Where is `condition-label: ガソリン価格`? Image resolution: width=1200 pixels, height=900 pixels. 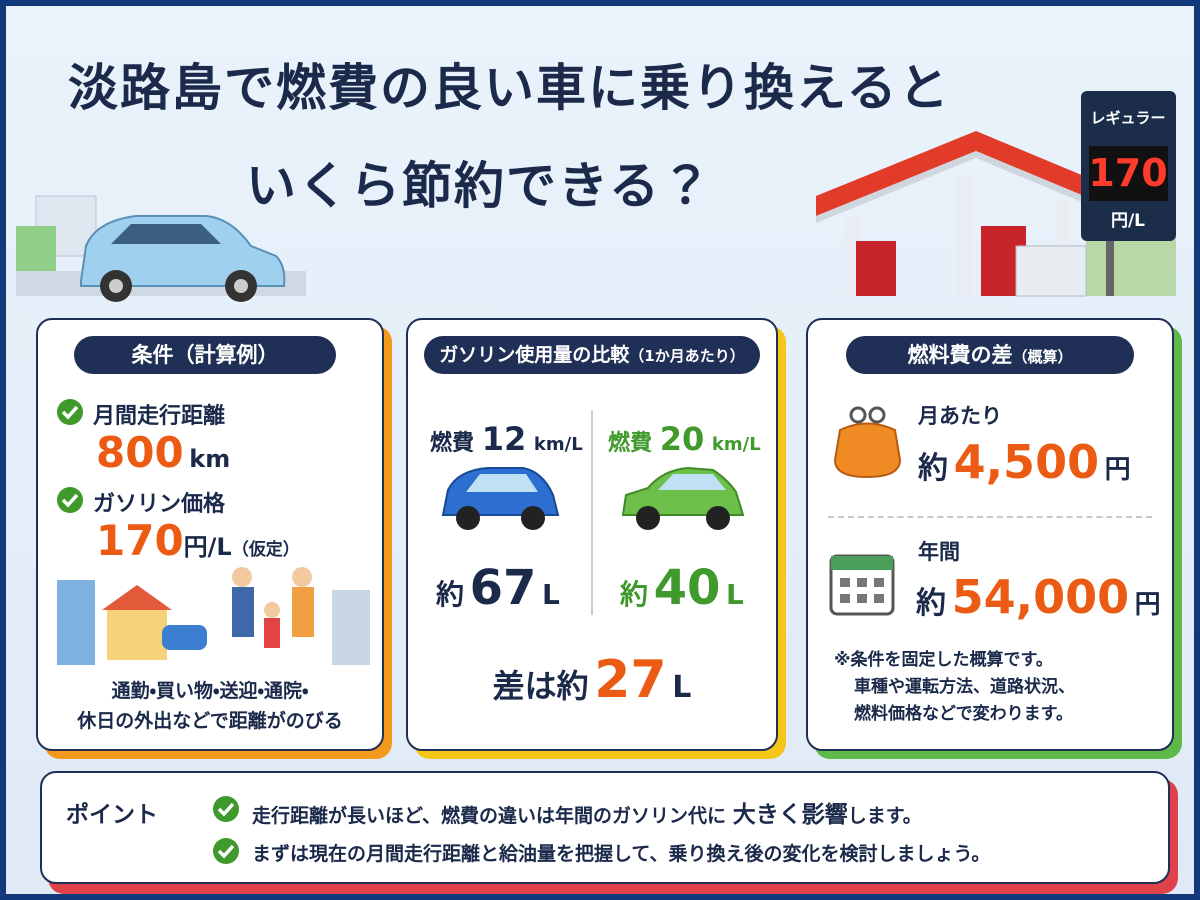 condition-label: ガソリン価格 is located at coordinates (159, 504).